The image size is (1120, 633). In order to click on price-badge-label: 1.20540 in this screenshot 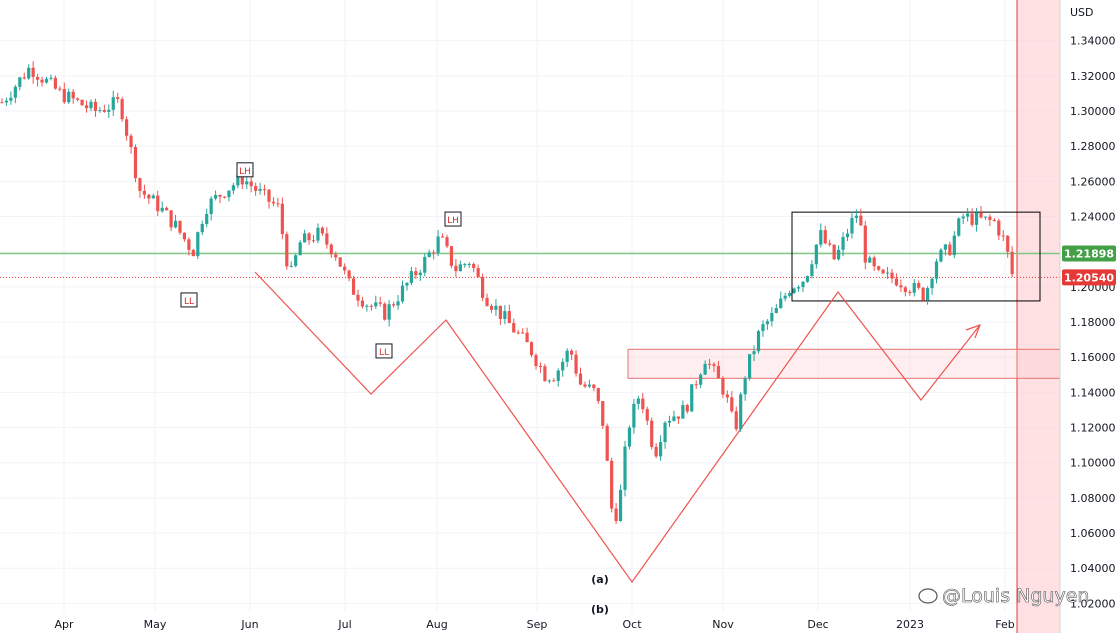, I will do `click(1089, 277)`.